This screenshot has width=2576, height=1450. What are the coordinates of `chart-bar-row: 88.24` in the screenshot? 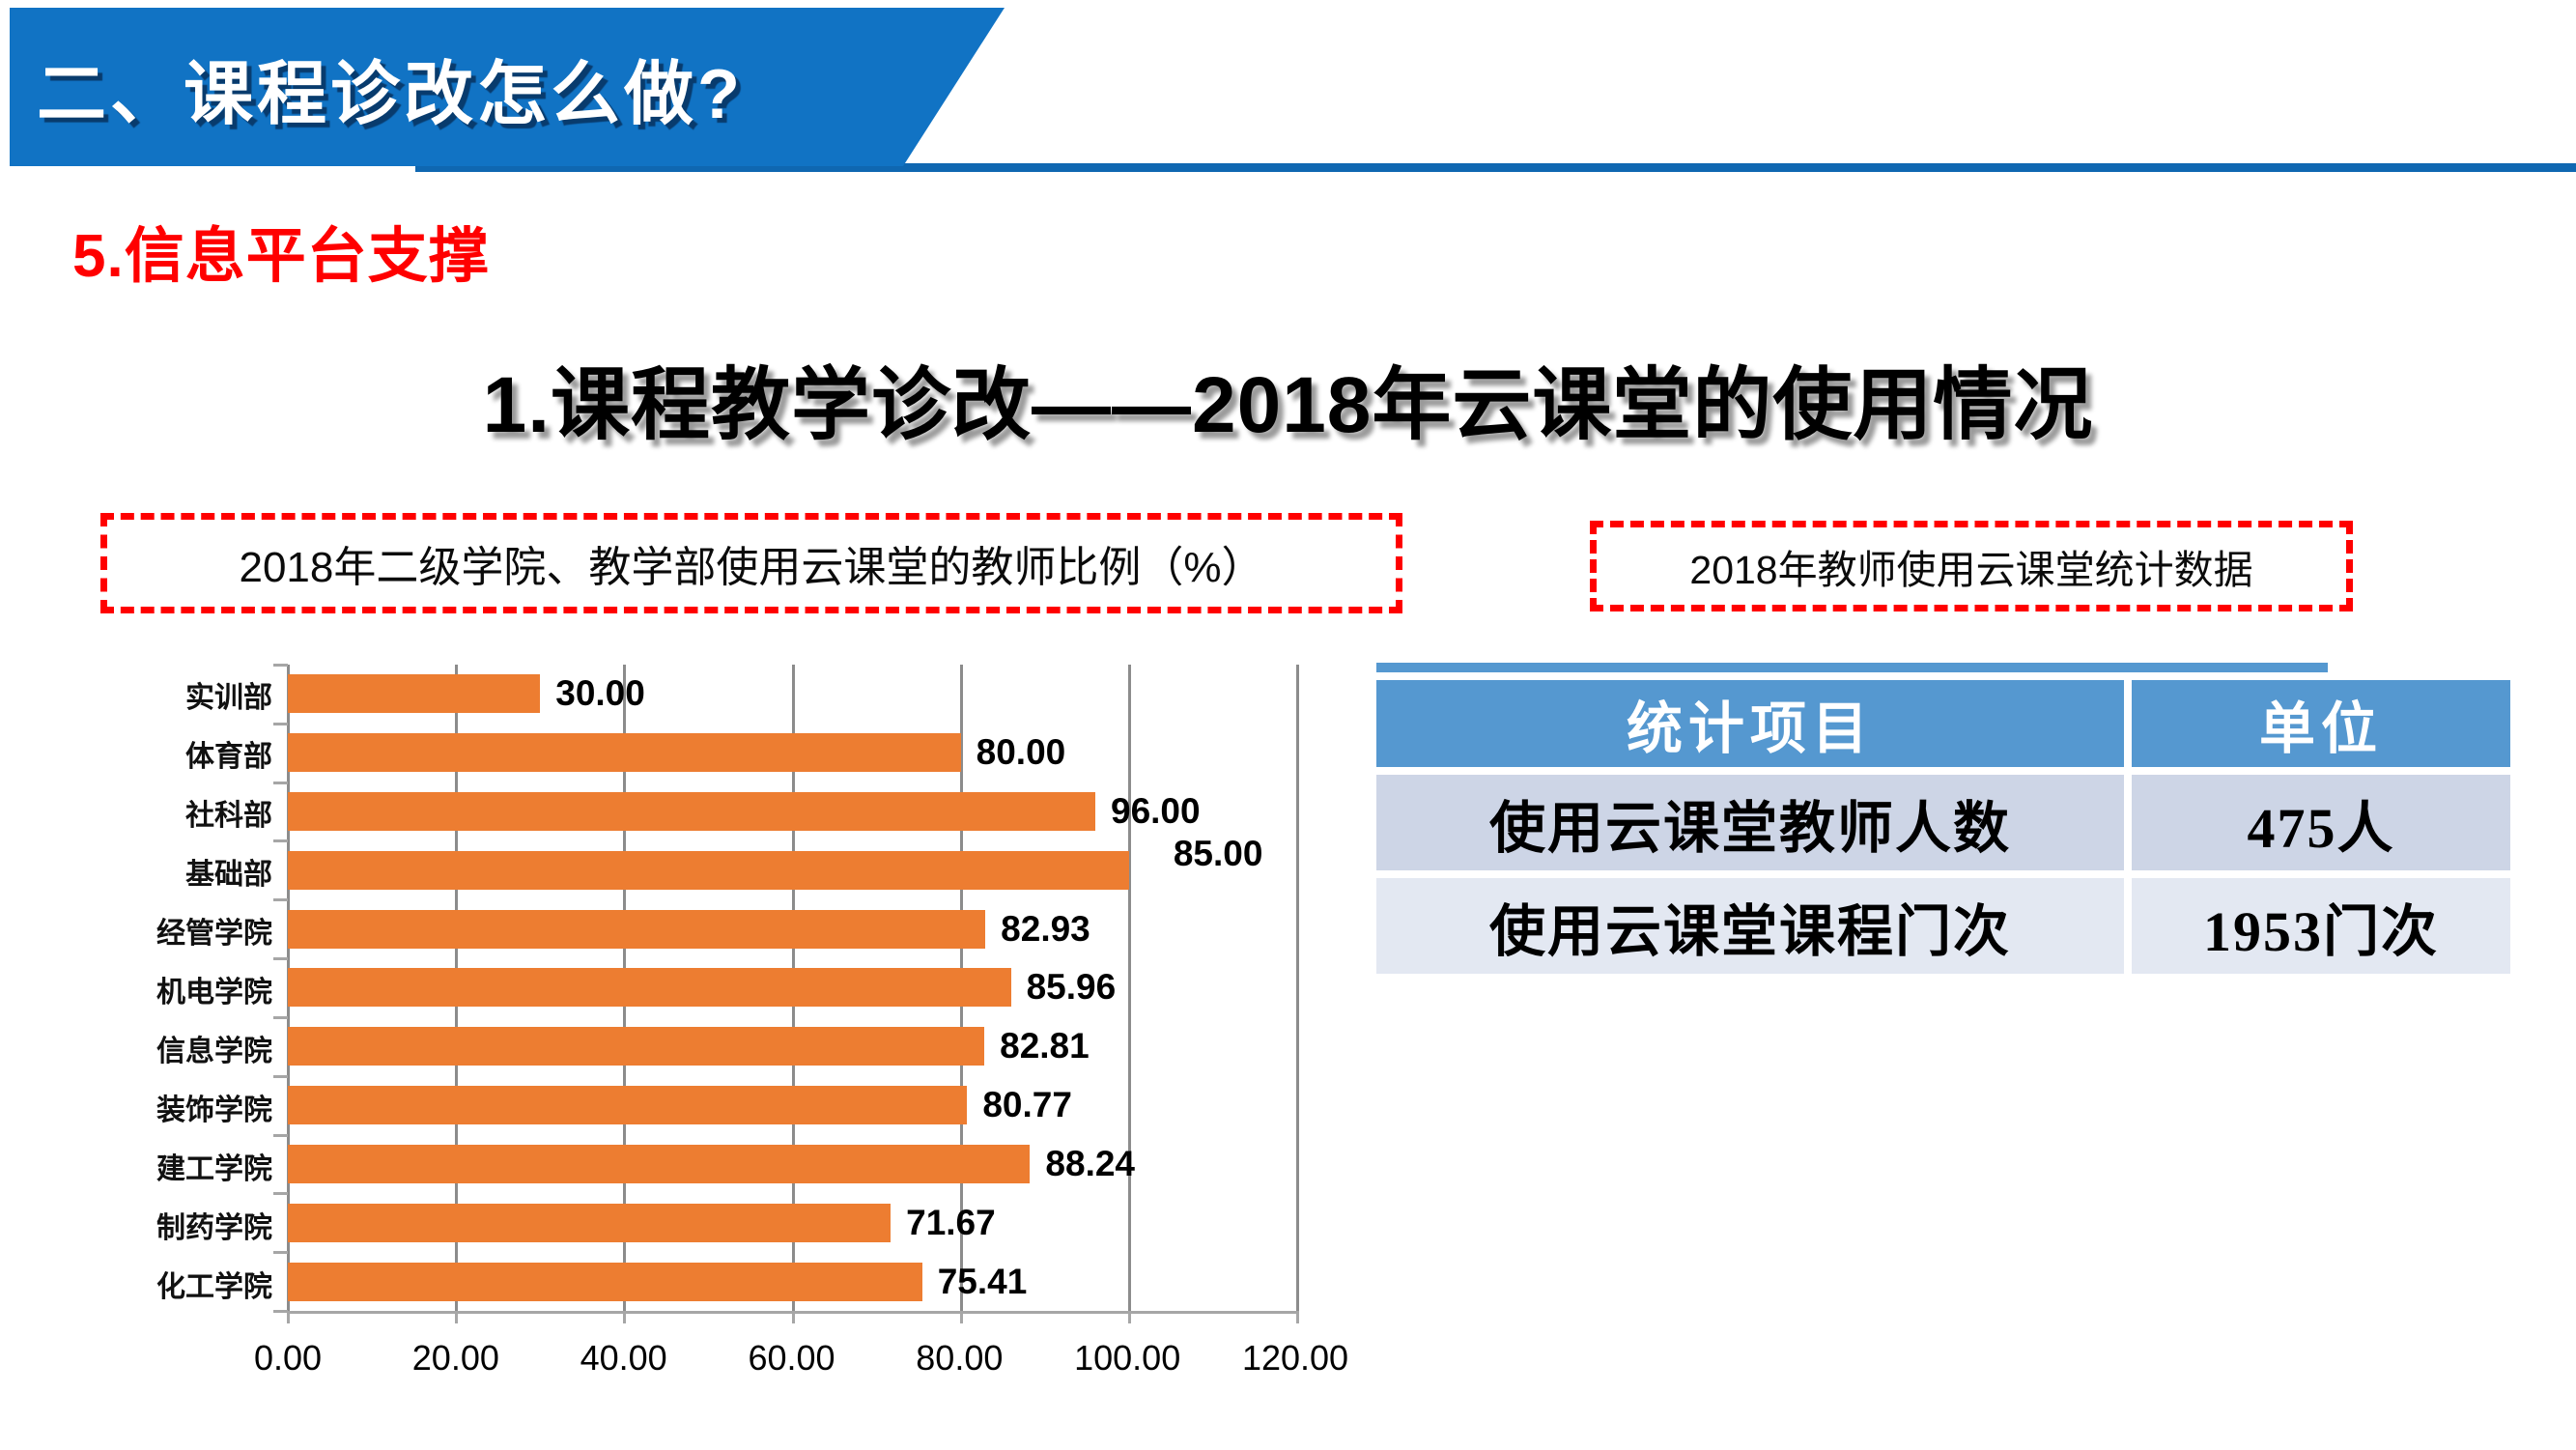 It's located at (792, 1165).